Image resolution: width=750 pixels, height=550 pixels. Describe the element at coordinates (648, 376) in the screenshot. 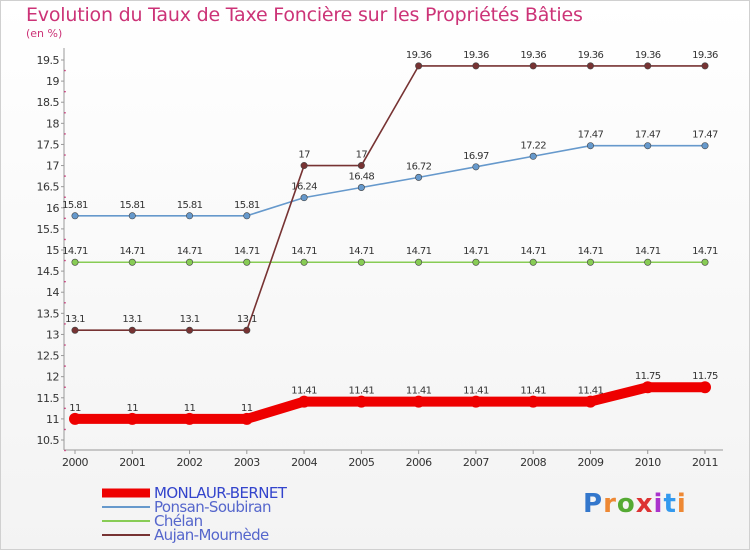

I see `data-label: 11.75` at that location.